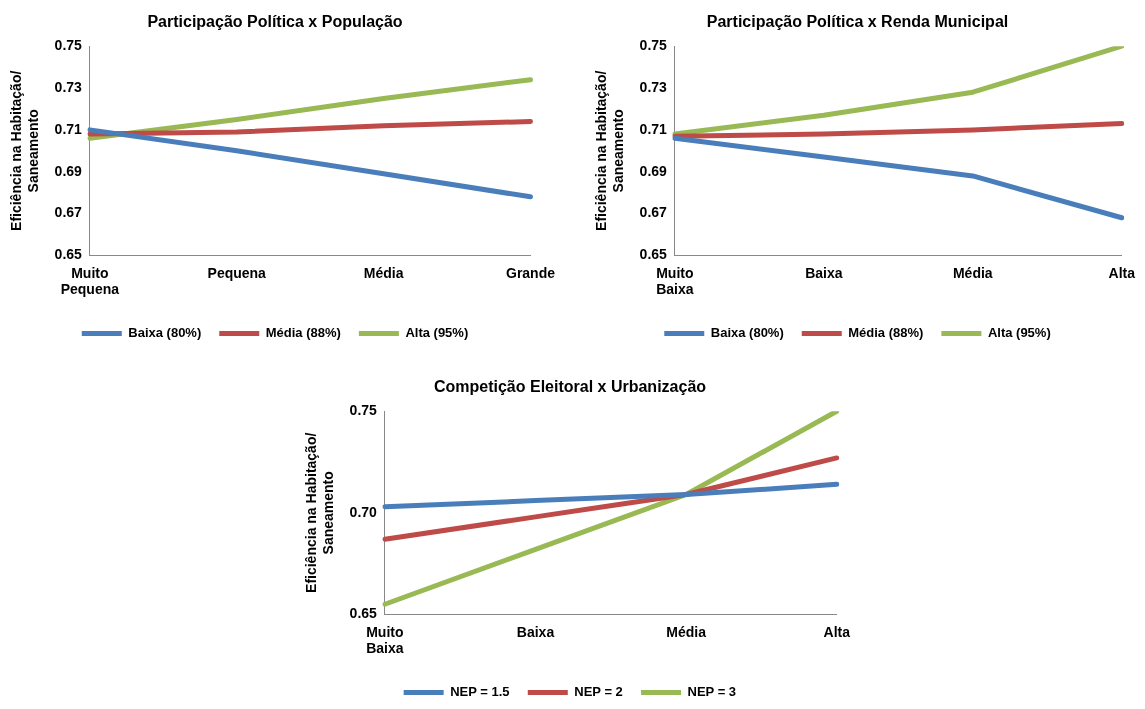 This screenshot has width=1145, height=709. Describe the element at coordinates (275, 22) in the screenshot. I see `chart-title: Participação Política x População` at that location.